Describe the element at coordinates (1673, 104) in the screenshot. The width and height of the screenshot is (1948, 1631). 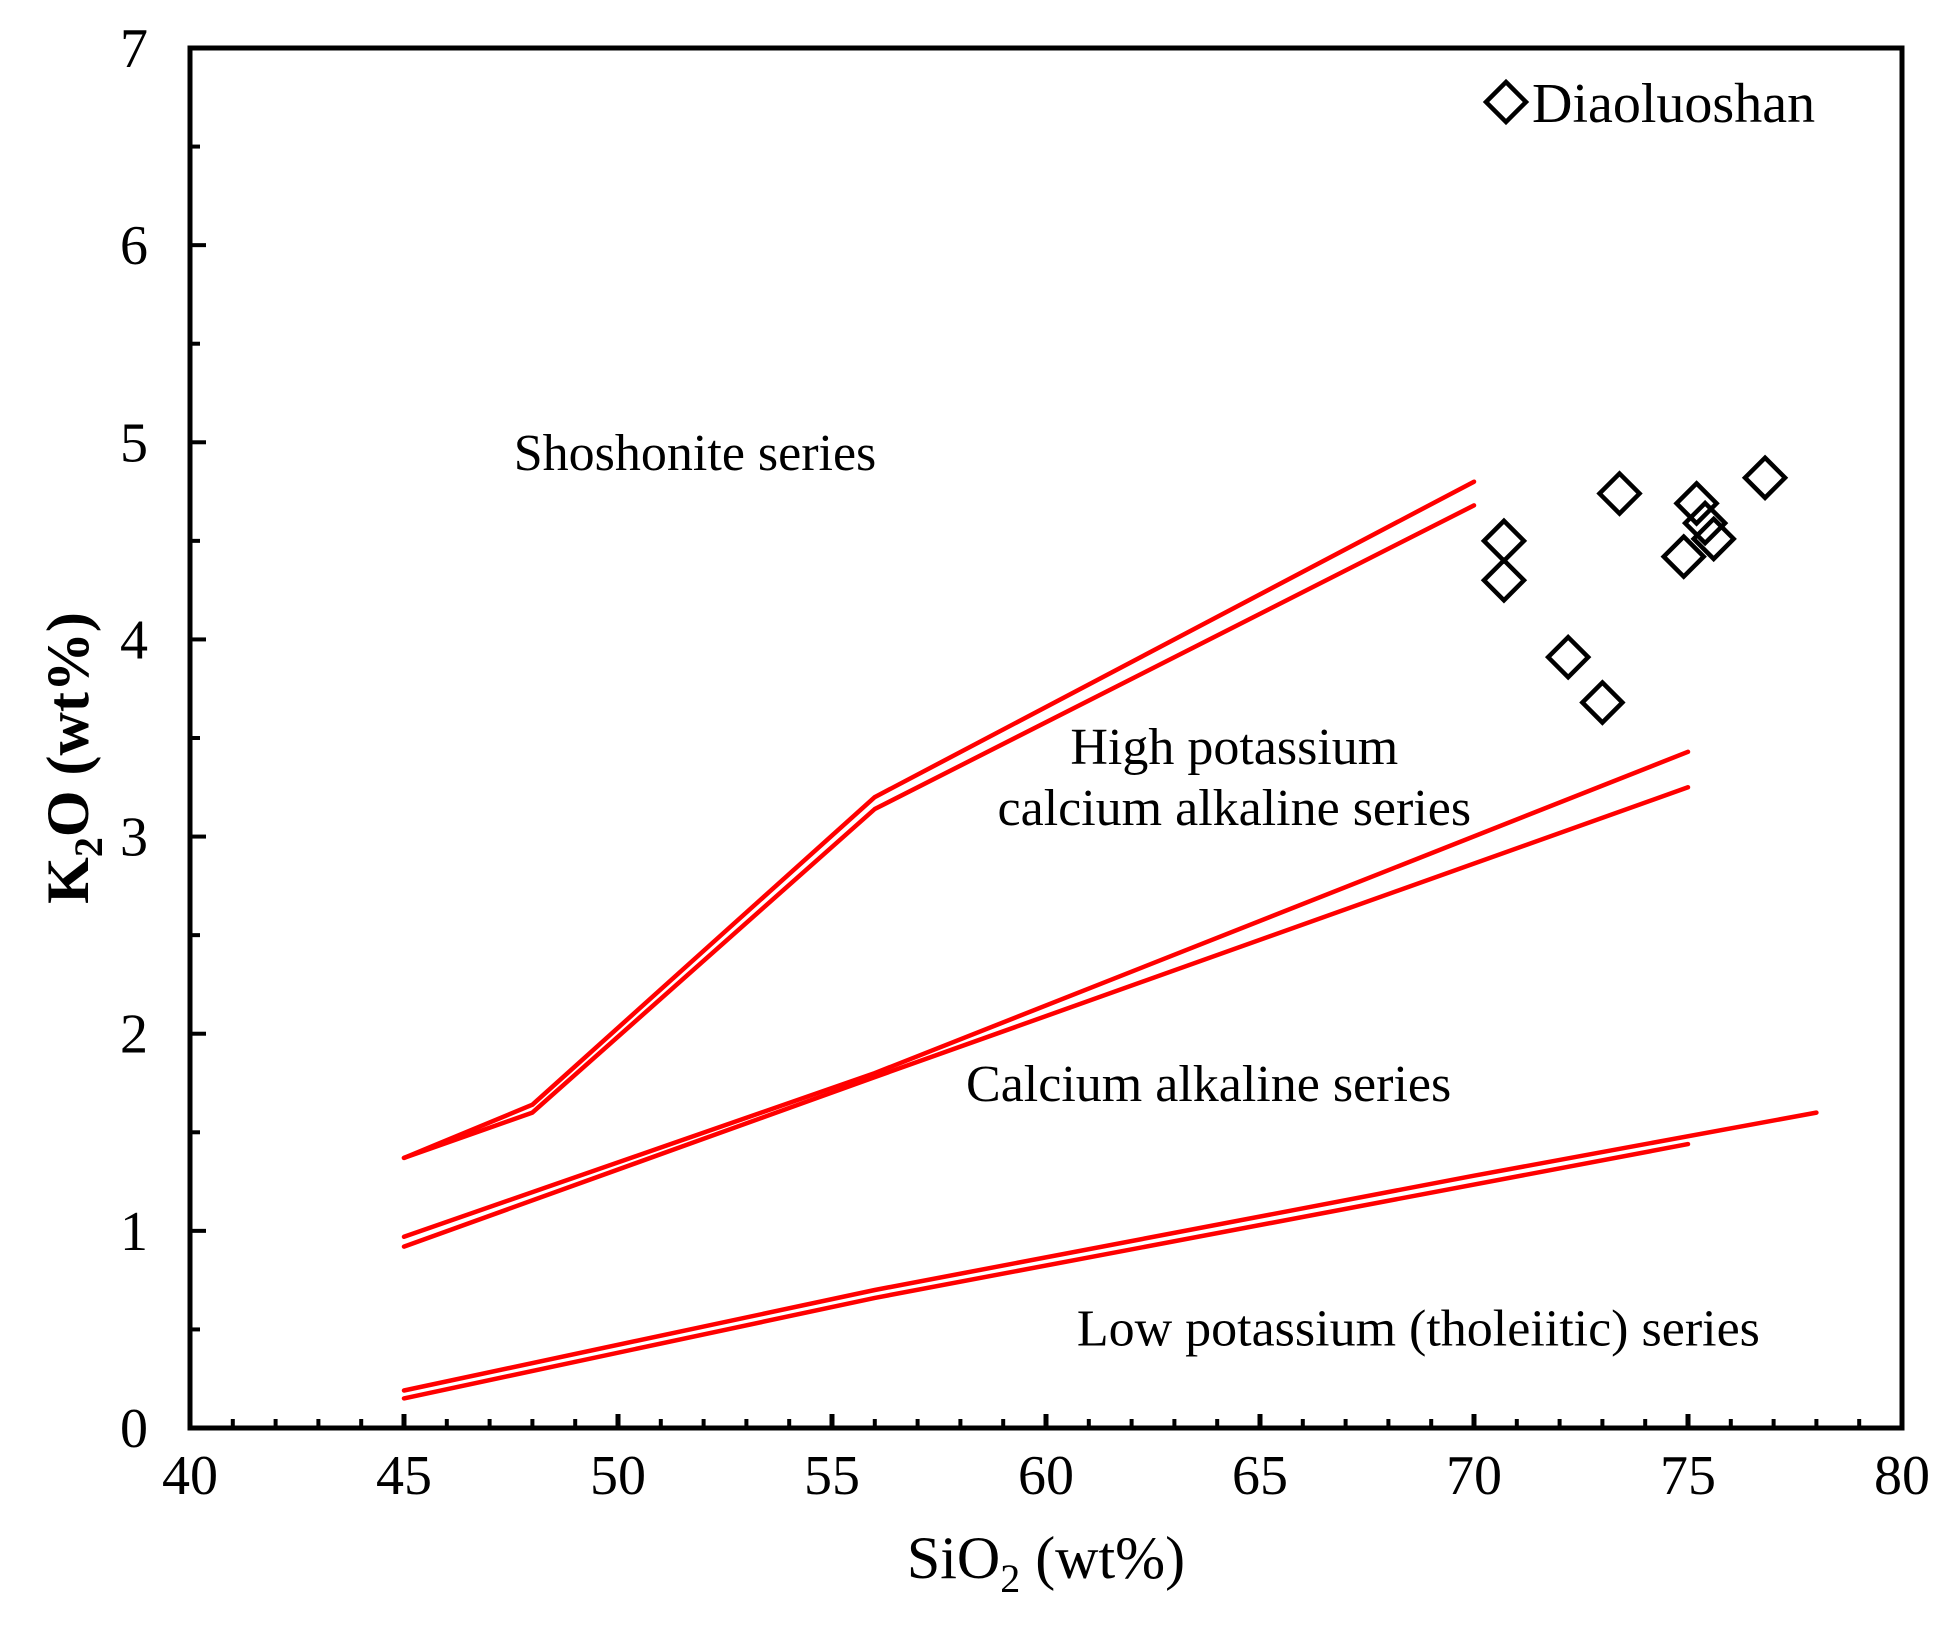
I see `legend-label: Diaoluoshan` at that location.